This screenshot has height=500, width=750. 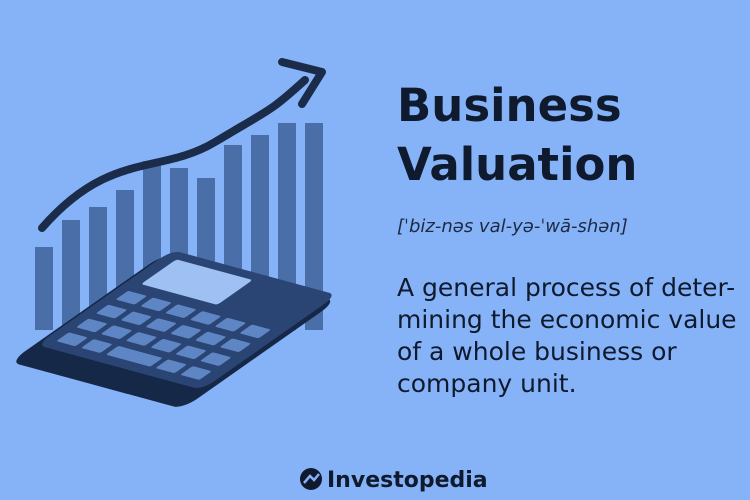 I want to click on title-line: Valuation, so click(x=517, y=164).